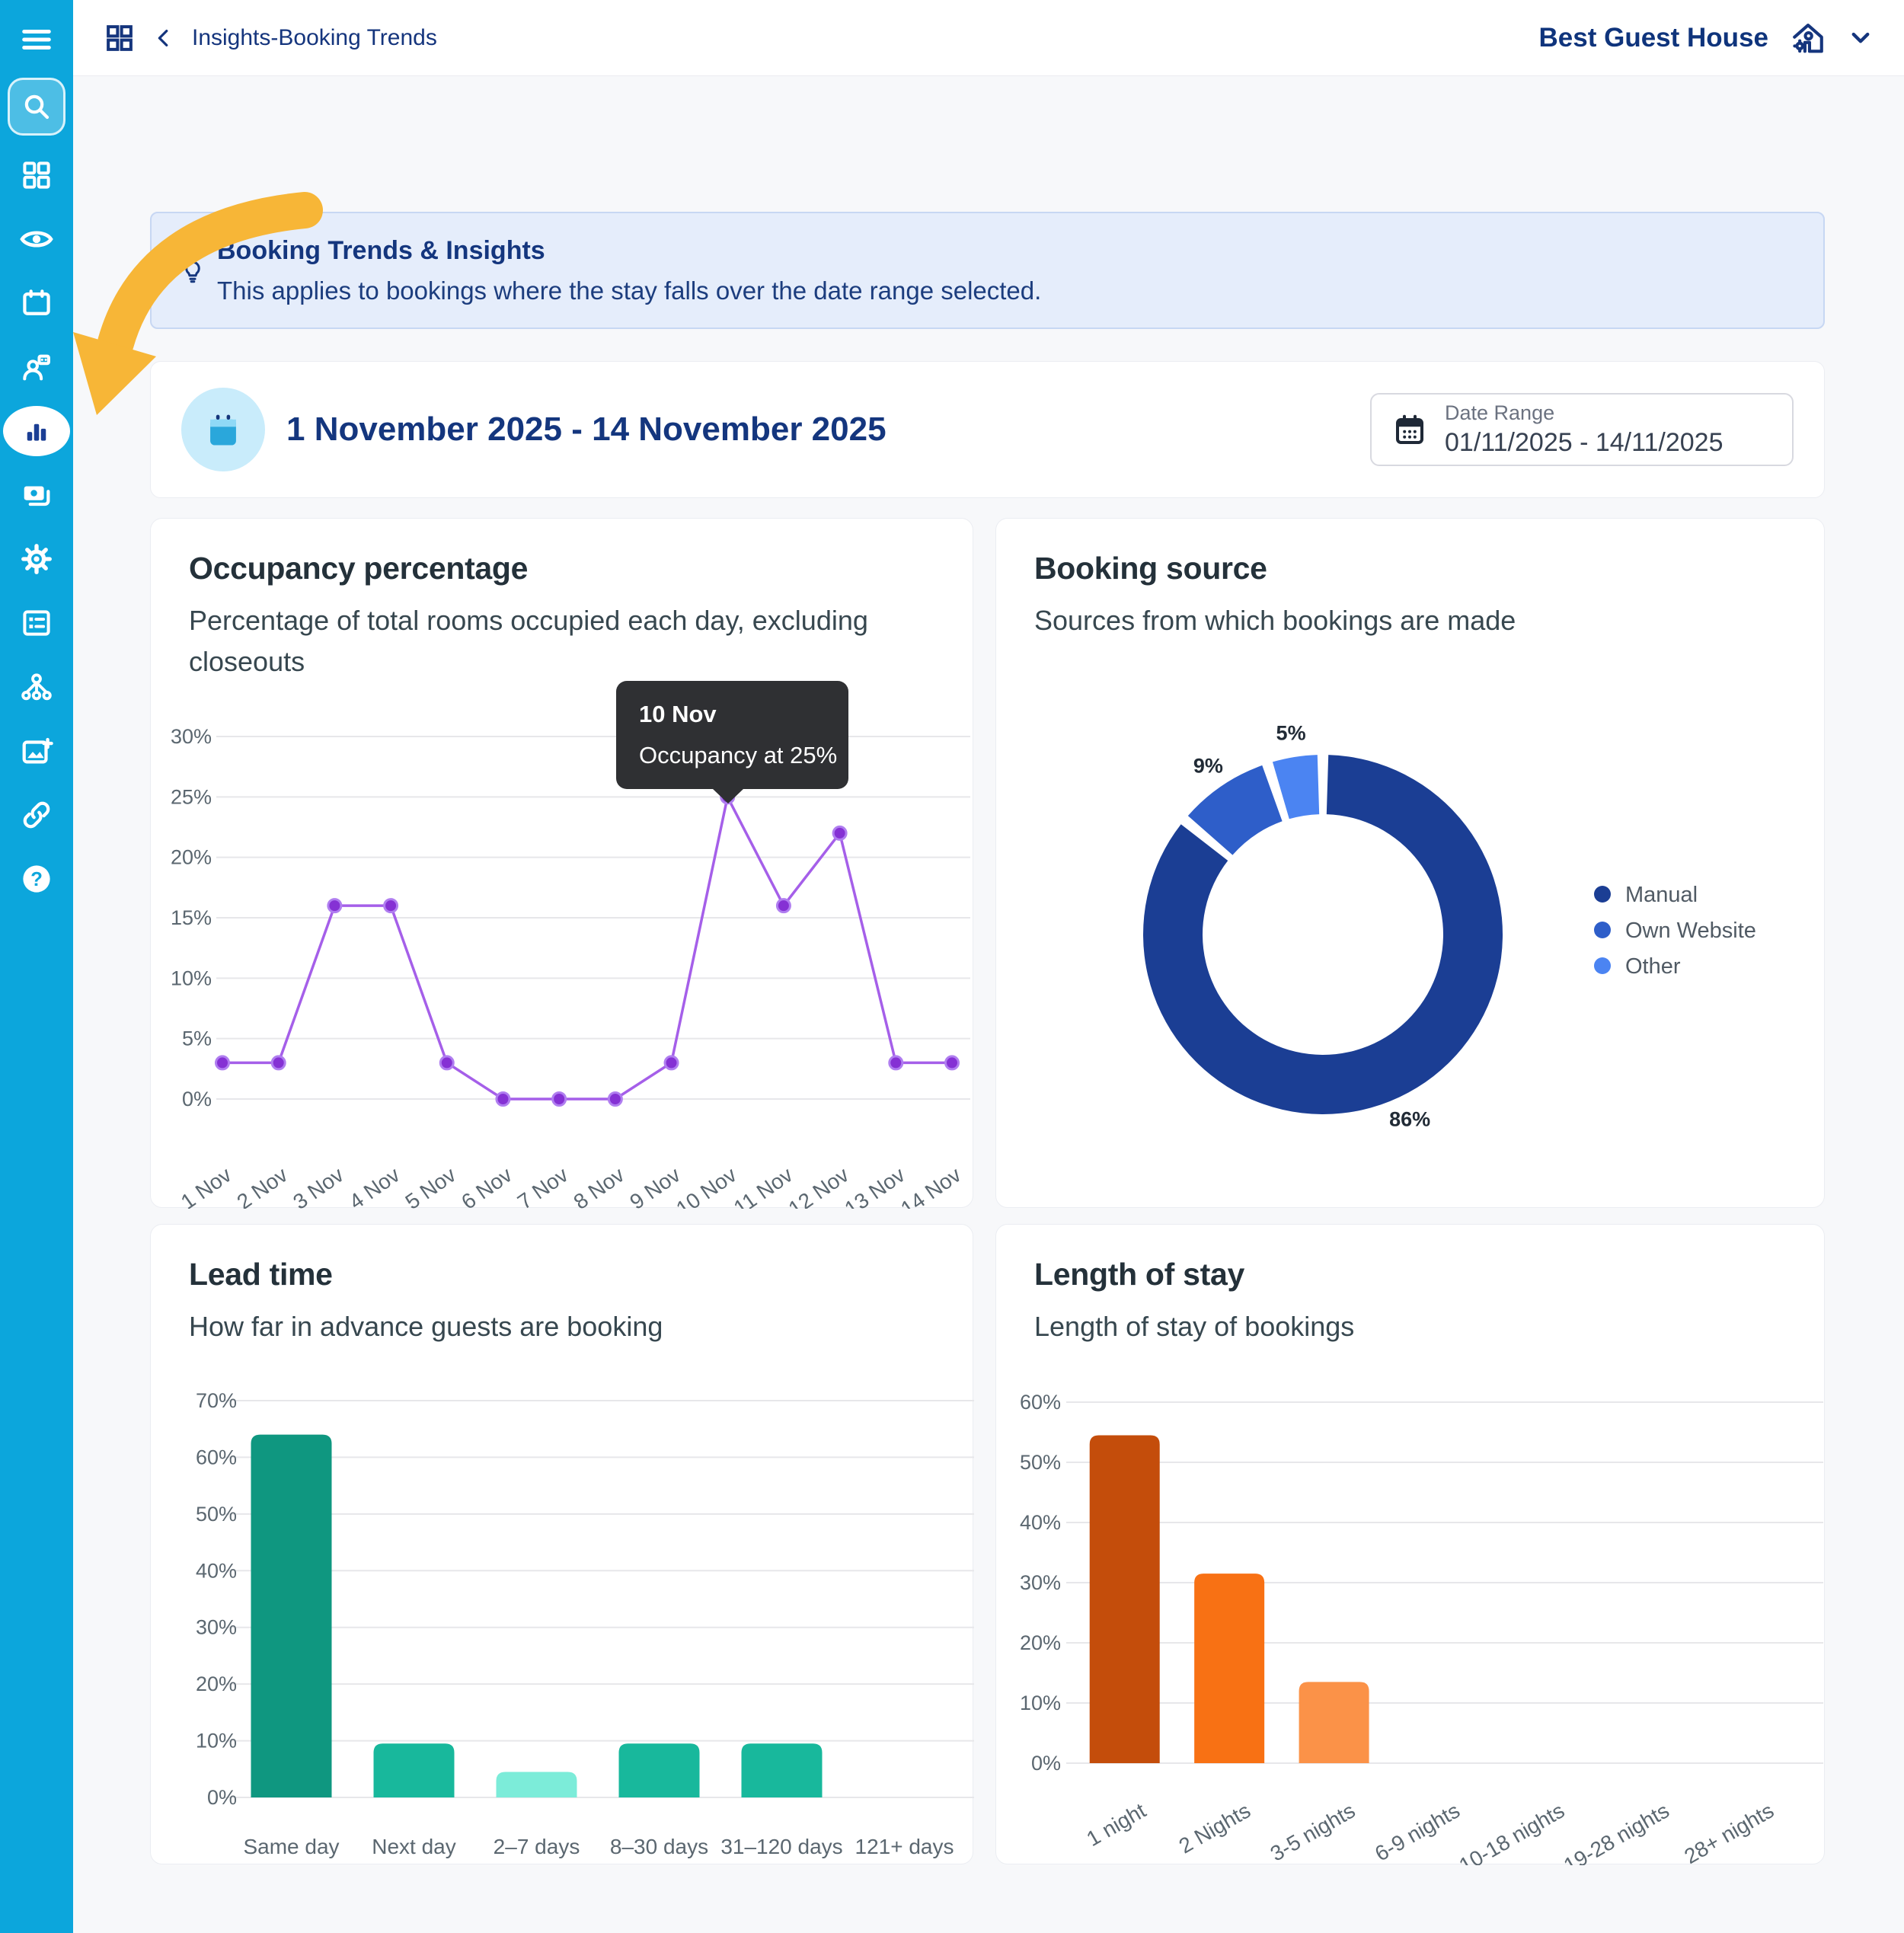 This screenshot has width=1904, height=1933. Describe the element at coordinates (931, 1186) in the screenshot. I see `svg-text: 14 Nov` at that location.